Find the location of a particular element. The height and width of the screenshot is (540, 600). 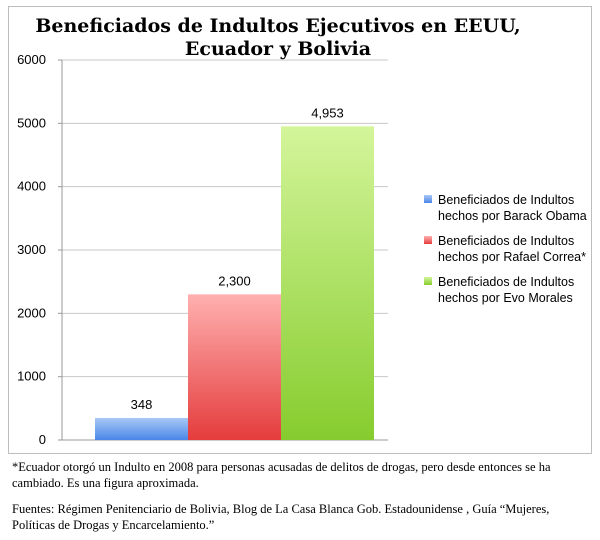

data-label-2: 2,300 is located at coordinates (234, 280).